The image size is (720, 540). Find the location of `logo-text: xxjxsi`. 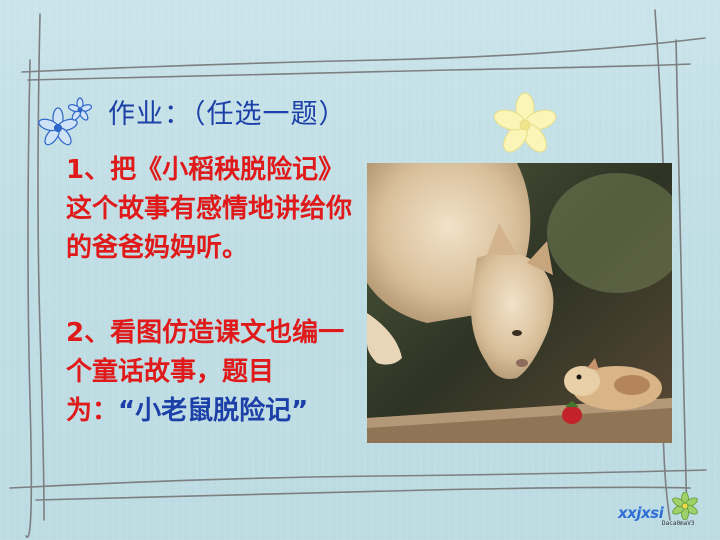

logo-text: xxjxsi is located at coordinates (641, 513).